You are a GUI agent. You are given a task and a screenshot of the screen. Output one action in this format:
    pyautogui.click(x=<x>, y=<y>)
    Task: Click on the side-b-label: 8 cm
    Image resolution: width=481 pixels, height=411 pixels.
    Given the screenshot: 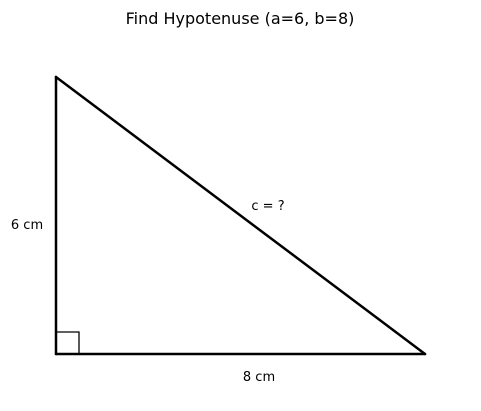 What is the action you would take?
    pyautogui.click(x=259, y=377)
    